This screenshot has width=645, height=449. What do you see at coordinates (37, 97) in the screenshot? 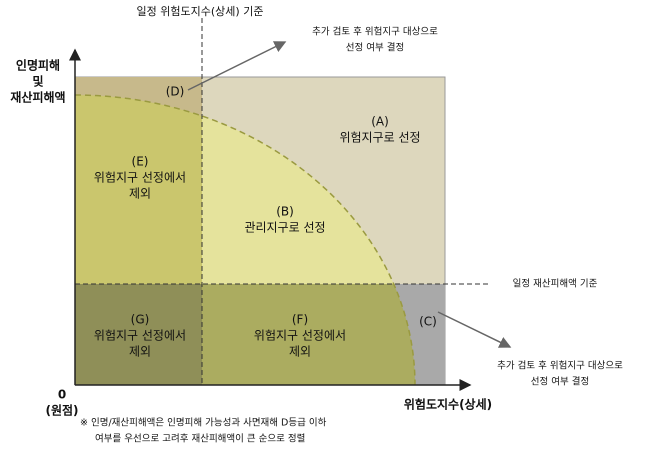
I see `y-axis-label: 재산피해액` at bounding box center [37, 97].